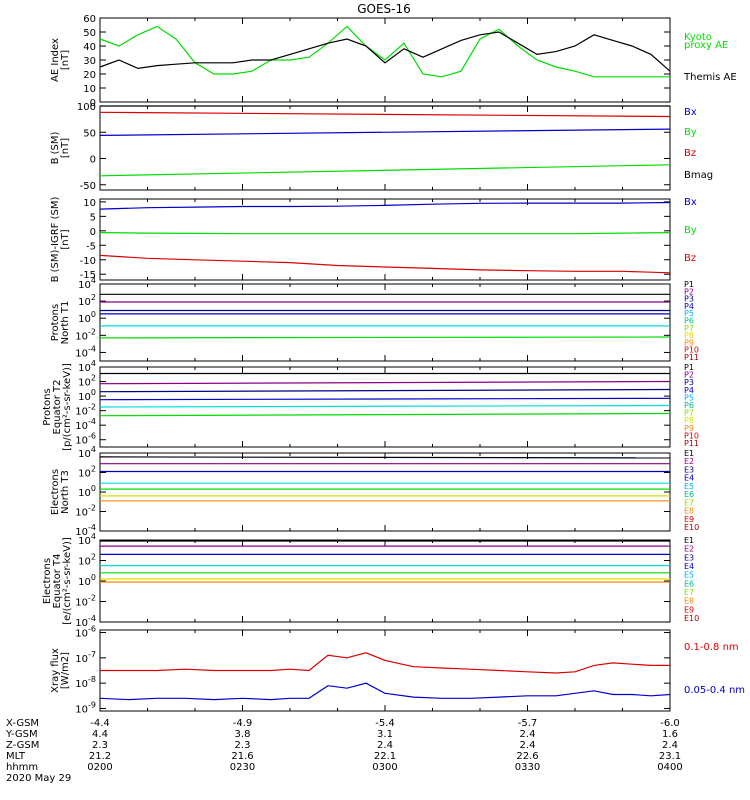 This screenshot has width=750, height=800. I want to click on series-p3, so click(385, 390).